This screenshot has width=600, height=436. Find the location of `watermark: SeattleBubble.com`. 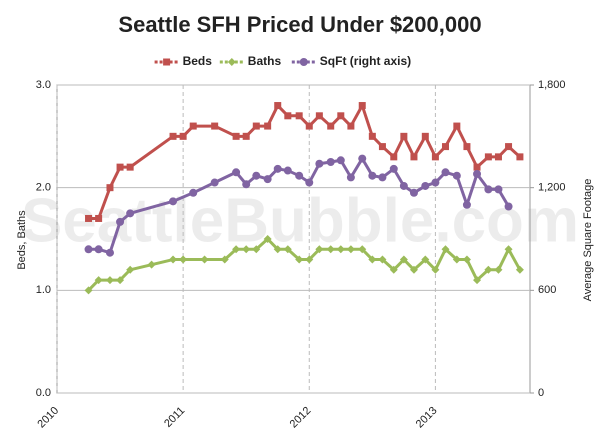

watermark: SeattleBubble.com is located at coordinates (300, 220).